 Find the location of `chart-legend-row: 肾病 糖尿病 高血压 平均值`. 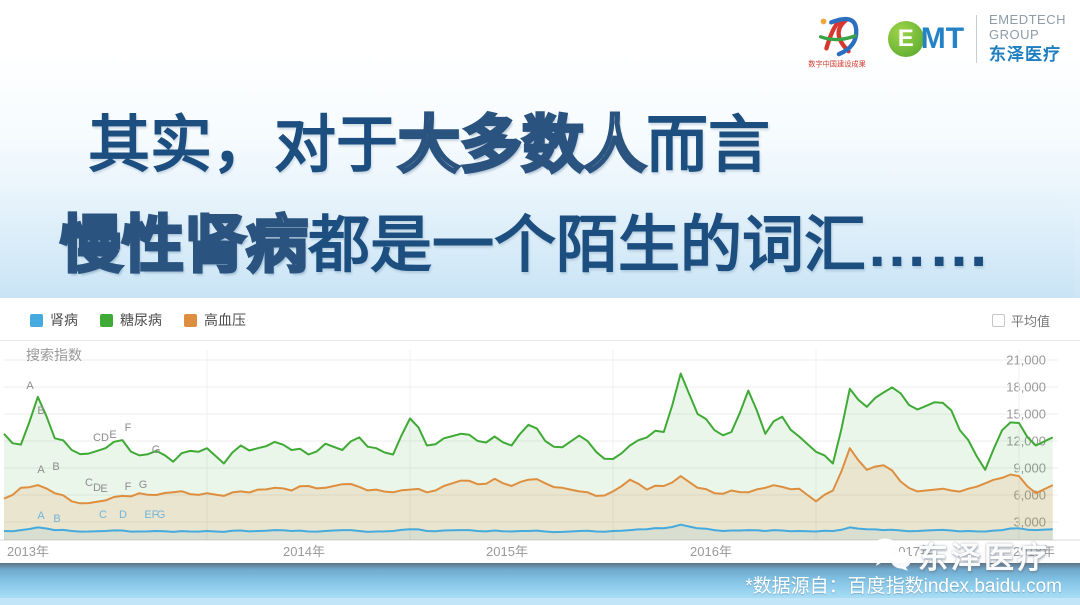

chart-legend-row: 肾病 糖尿病 高血压 平均值 is located at coordinates (540, 319).